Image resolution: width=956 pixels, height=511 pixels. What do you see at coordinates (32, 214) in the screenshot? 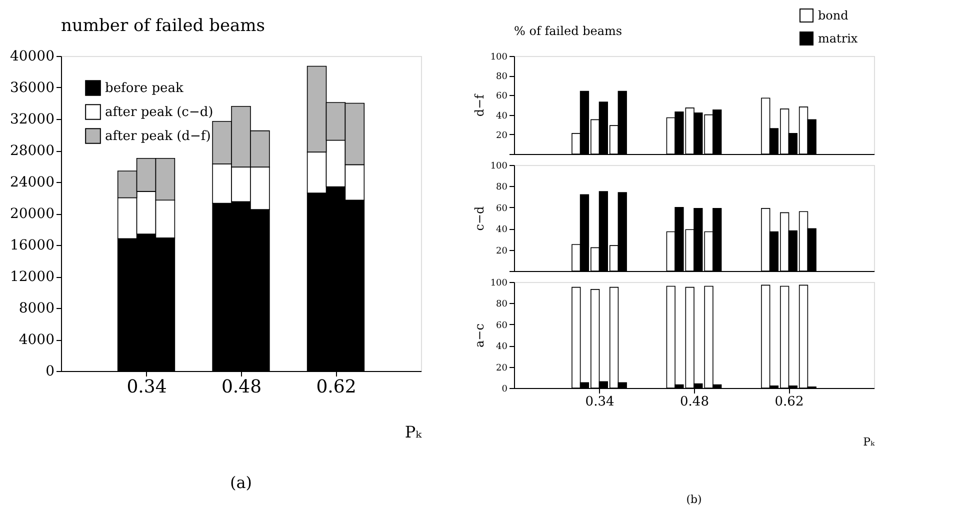
I see `y-tick-label: 20000` at bounding box center [32, 214].